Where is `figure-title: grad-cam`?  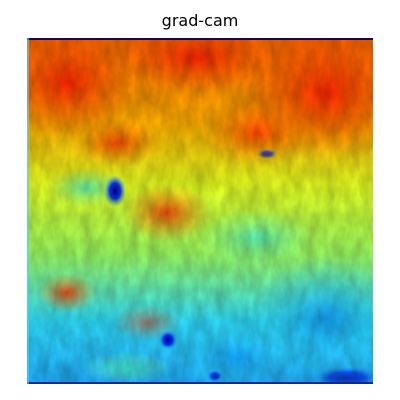 figure-title: grad-cam is located at coordinates (200, 20).